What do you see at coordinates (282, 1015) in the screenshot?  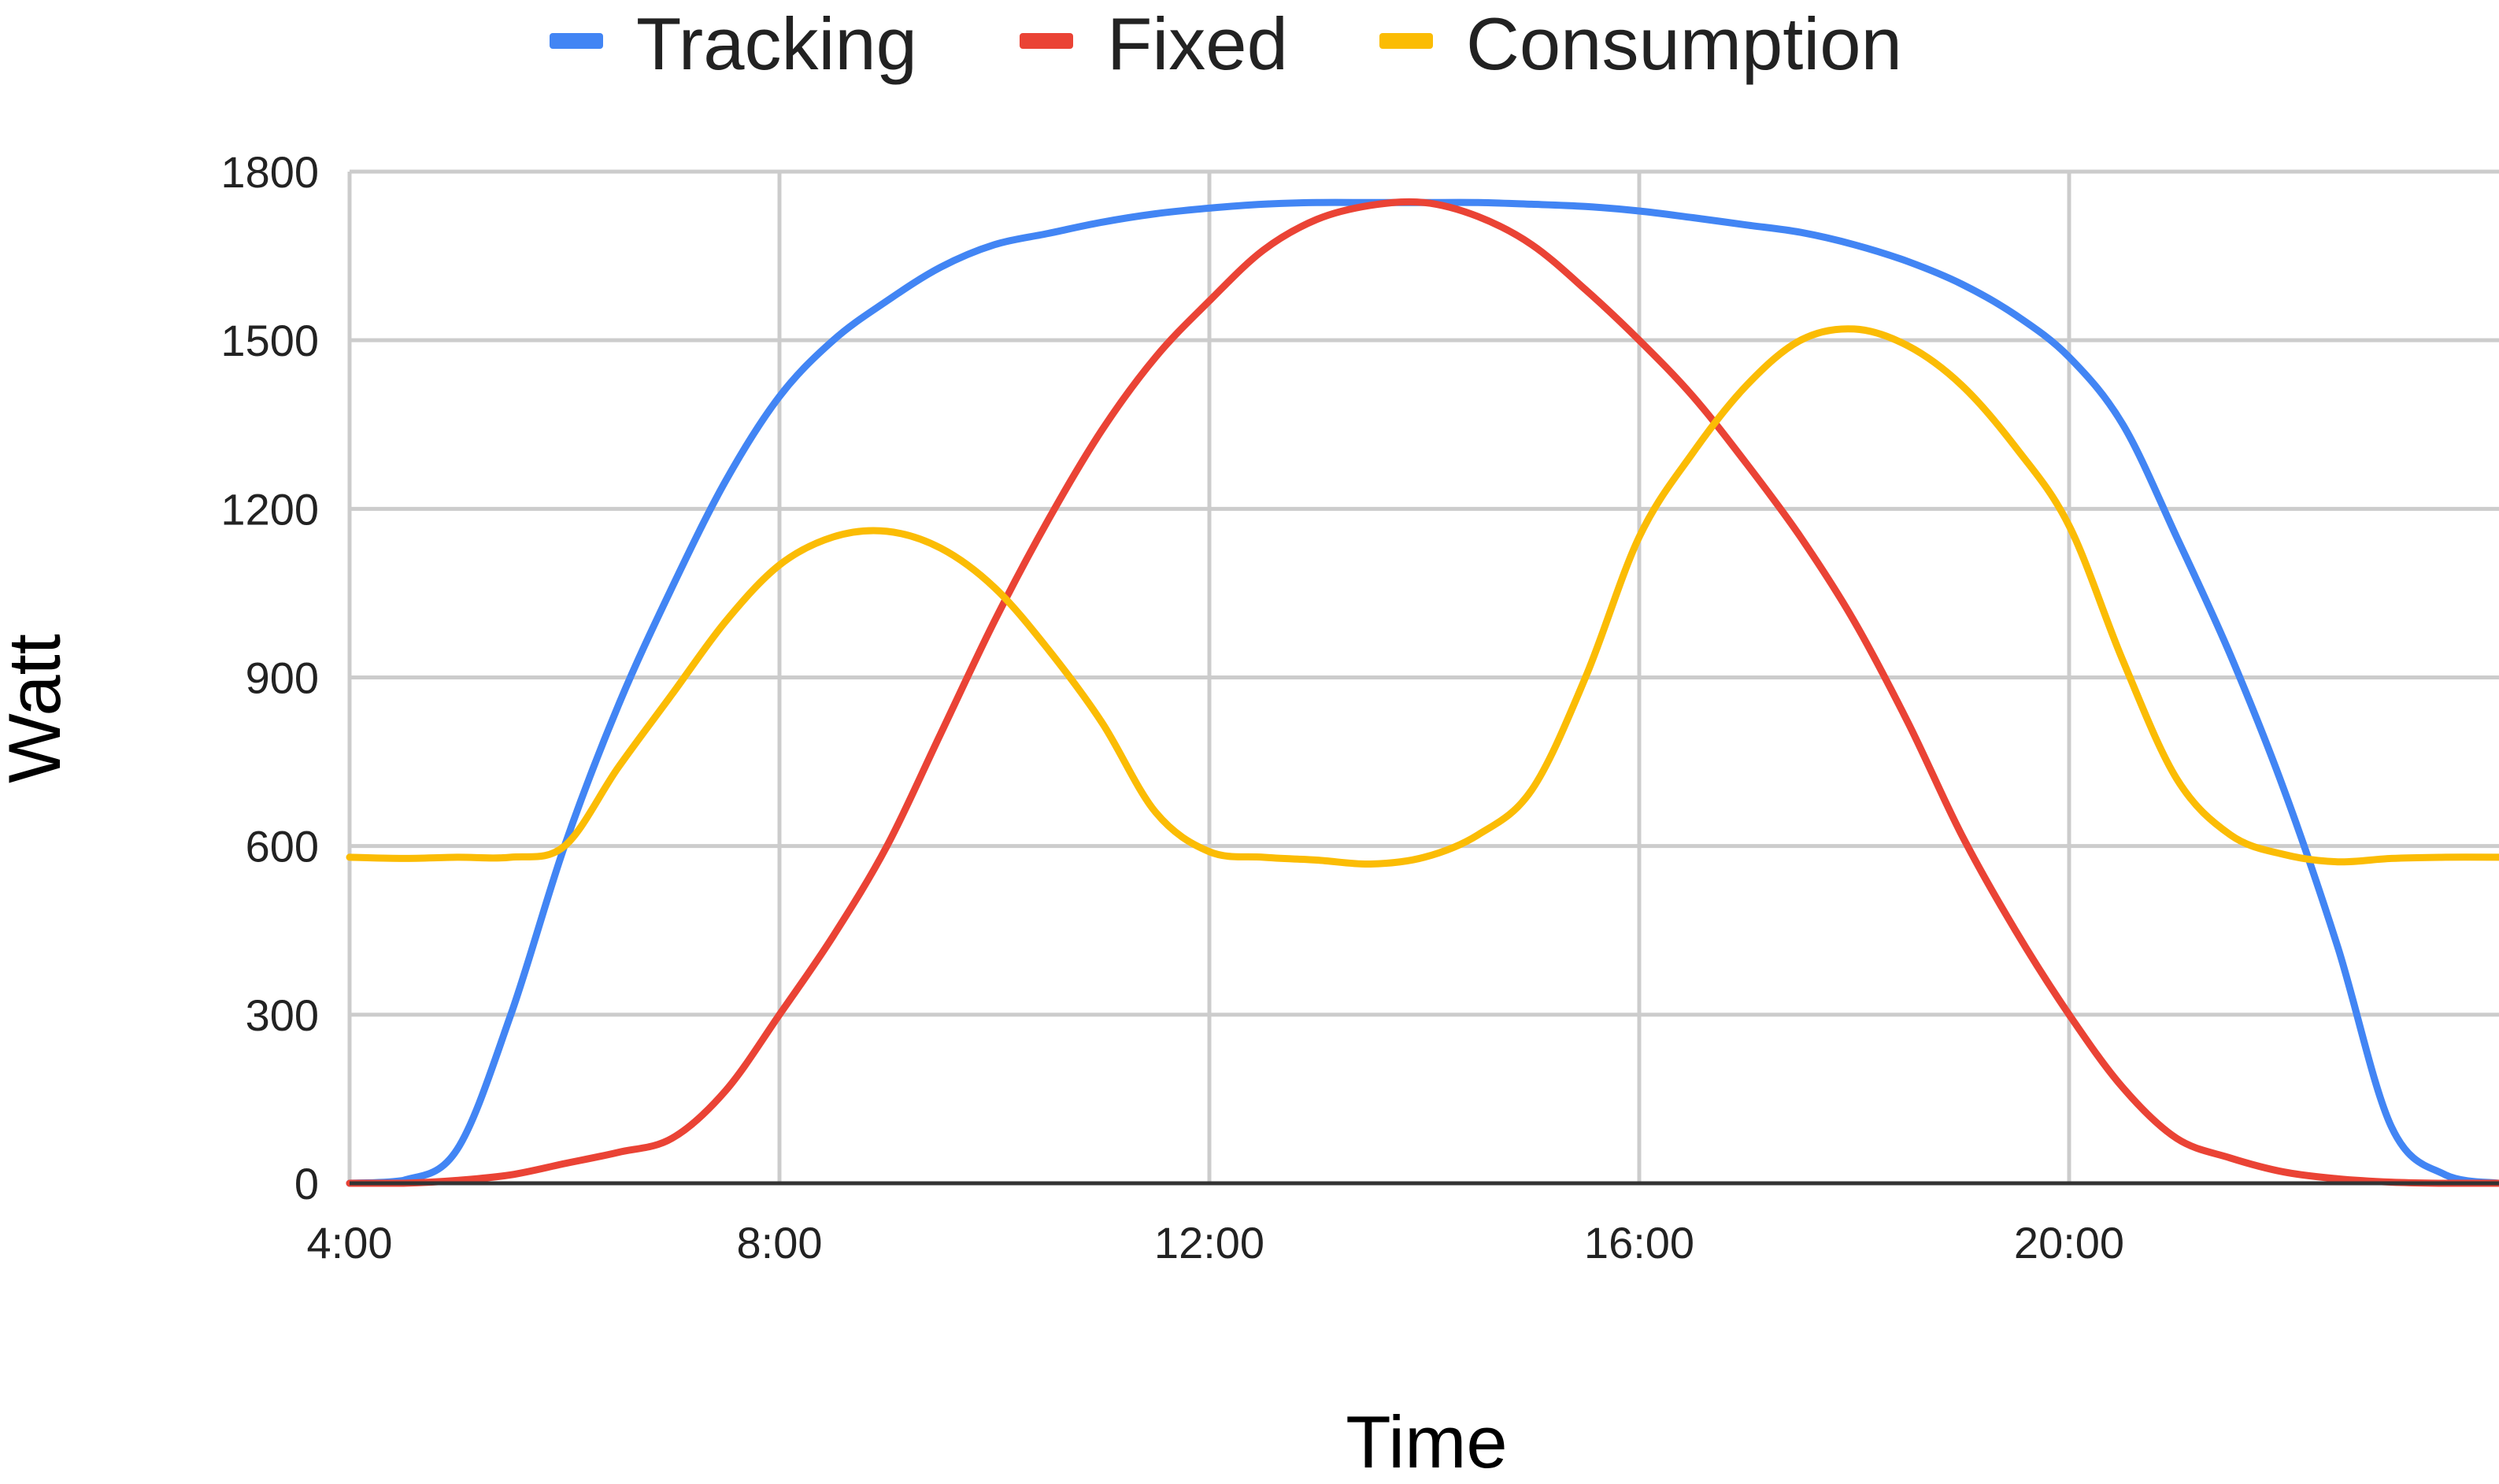 I see `y-tick-label: 300` at bounding box center [282, 1015].